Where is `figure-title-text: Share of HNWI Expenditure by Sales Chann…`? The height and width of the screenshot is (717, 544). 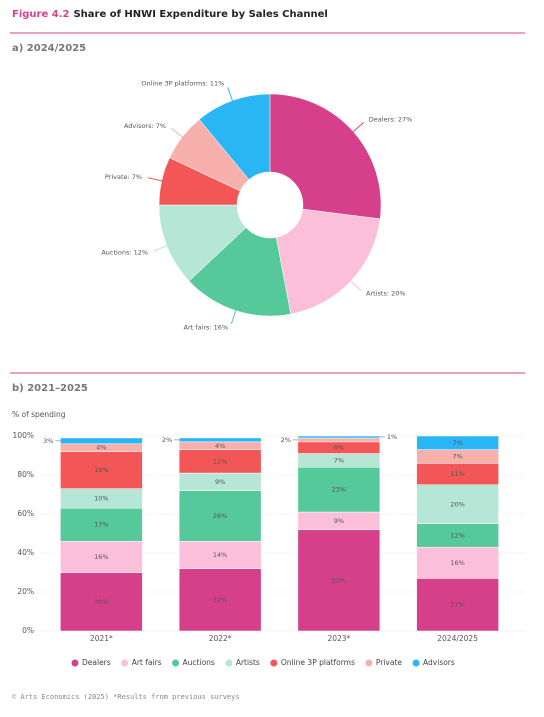 figure-title-text: Share of HNWI Expenditure by Sales Chann… is located at coordinates (200, 14).